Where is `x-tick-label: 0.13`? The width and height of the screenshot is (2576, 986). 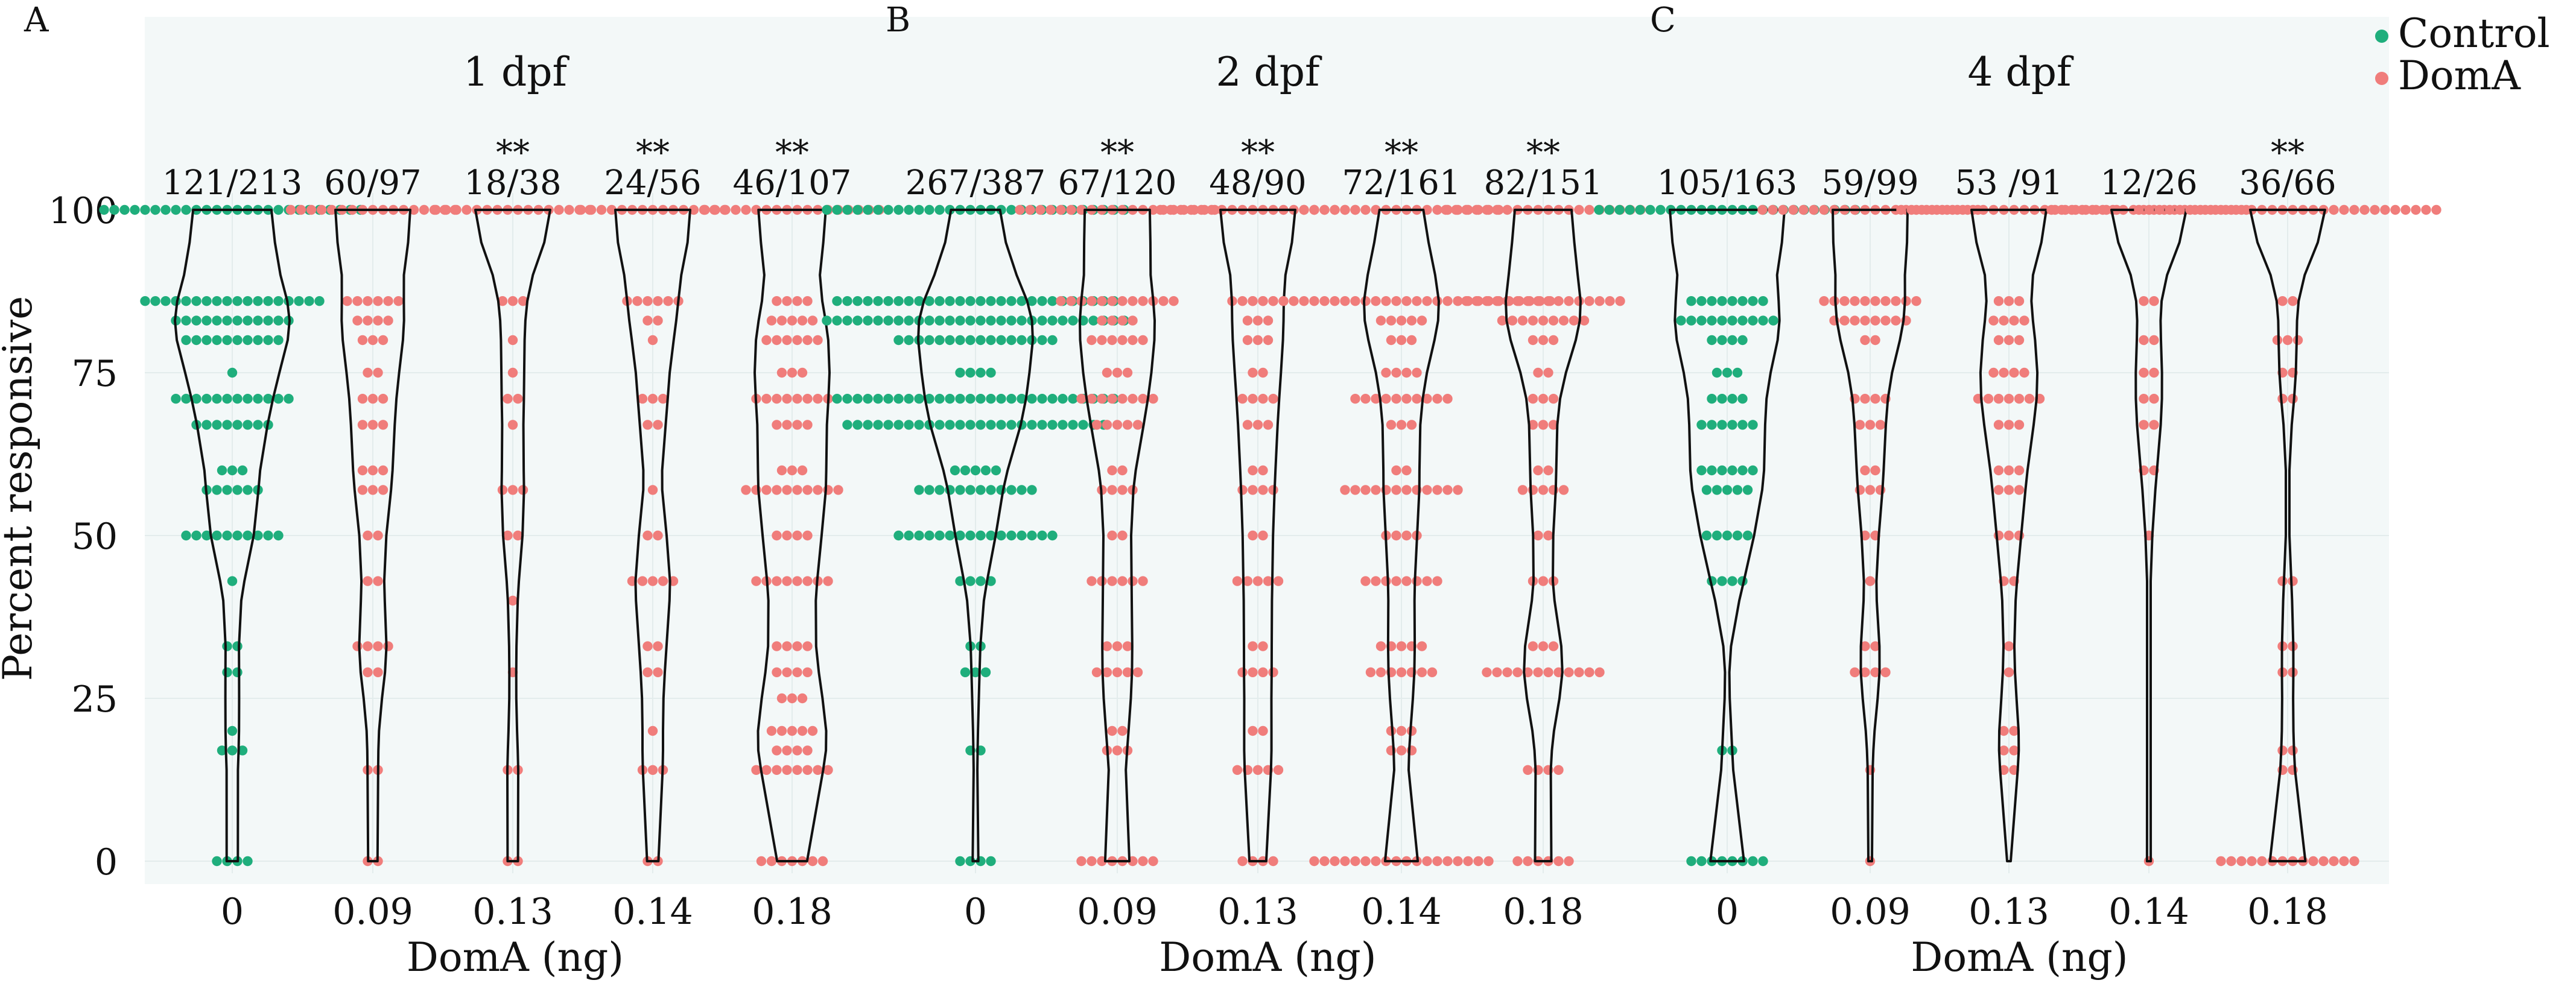 x-tick-label: 0.13 is located at coordinates (512, 912).